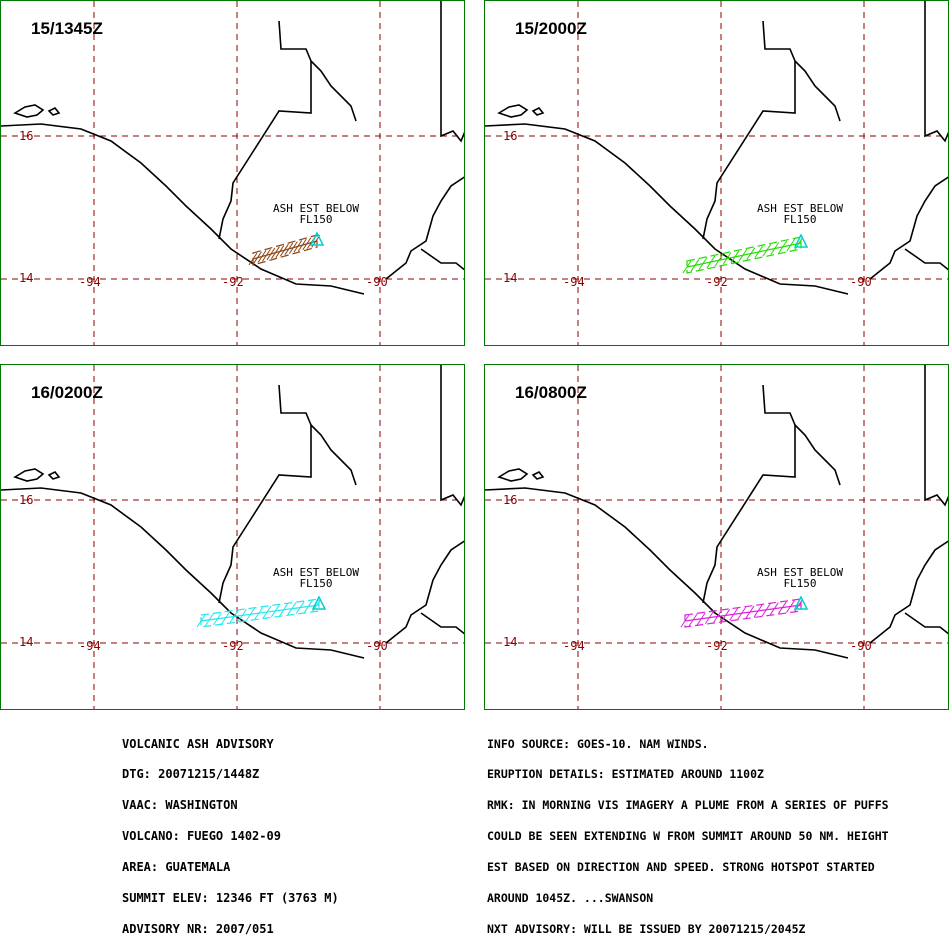 This screenshot has width=950, height=945. Describe the element at coordinates (198, 928) in the screenshot. I see `advisory-line: ADVISORY NR: 2007/051` at that location.